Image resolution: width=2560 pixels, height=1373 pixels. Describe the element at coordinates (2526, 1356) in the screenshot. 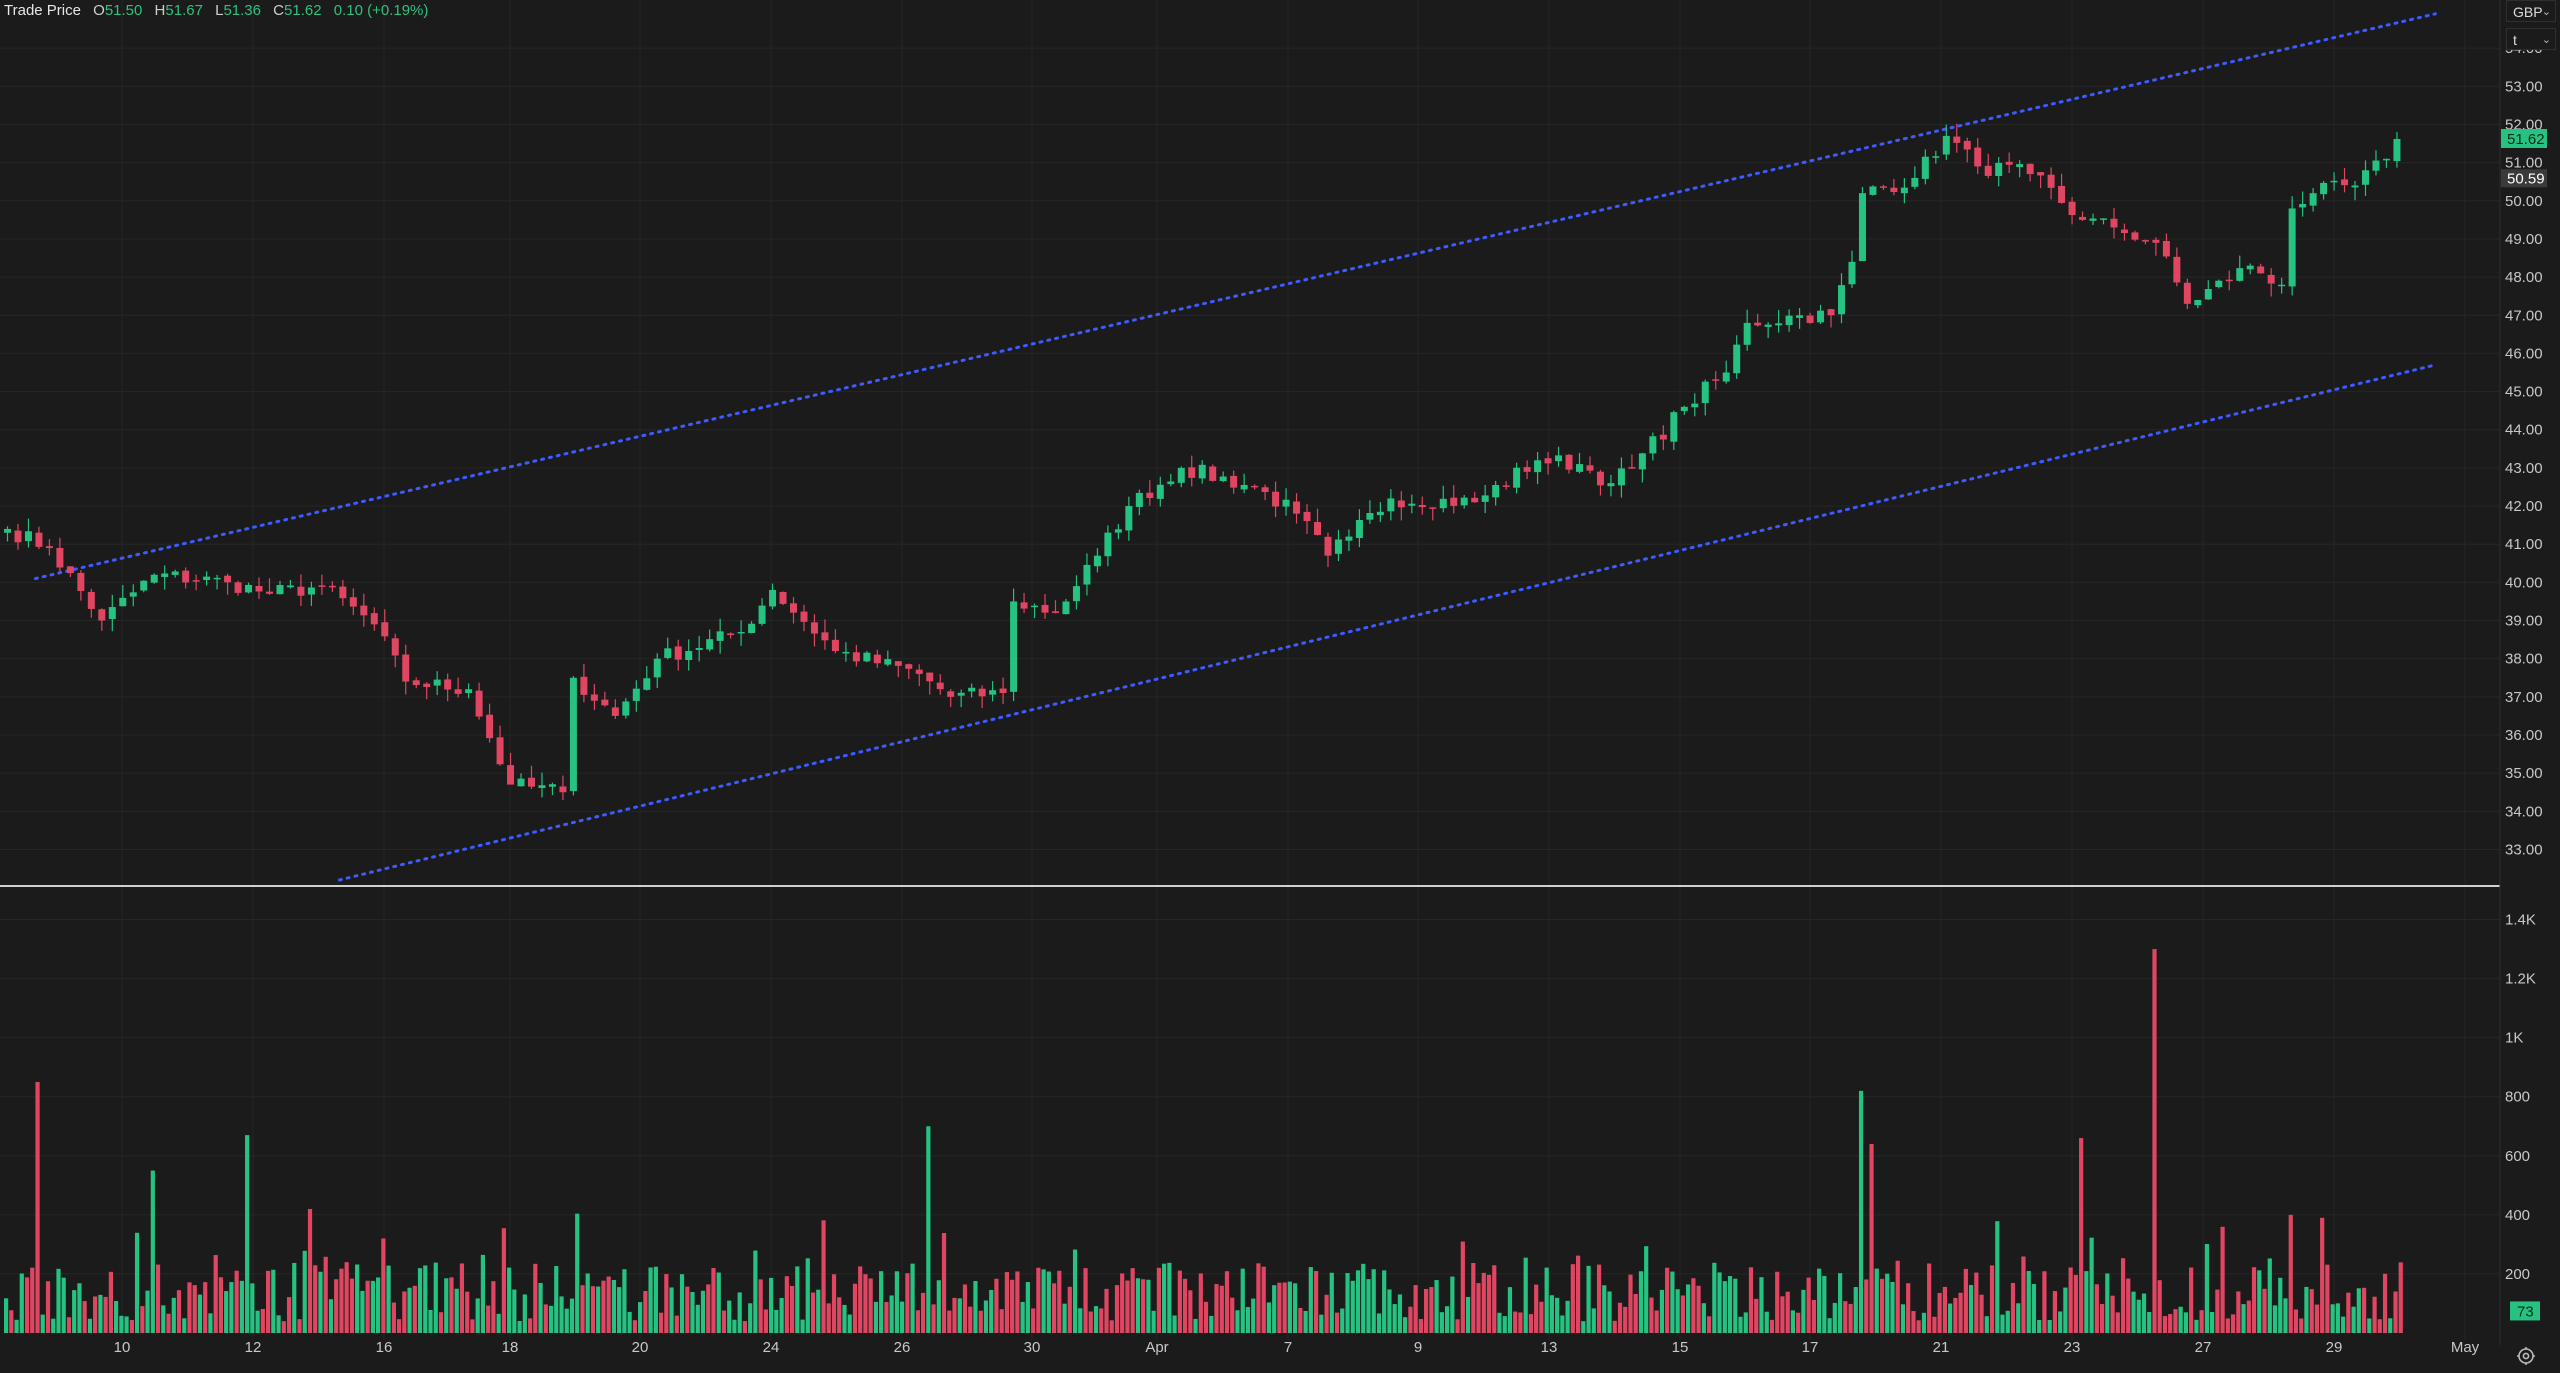

I see `settings-button` at that location.